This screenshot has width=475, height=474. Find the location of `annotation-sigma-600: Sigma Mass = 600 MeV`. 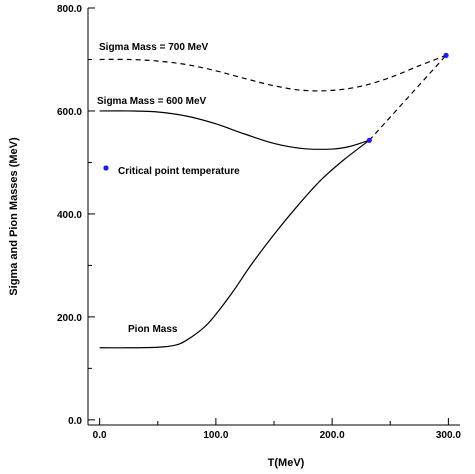

annotation-sigma-600: Sigma Mass = 600 MeV is located at coordinates (152, 101).